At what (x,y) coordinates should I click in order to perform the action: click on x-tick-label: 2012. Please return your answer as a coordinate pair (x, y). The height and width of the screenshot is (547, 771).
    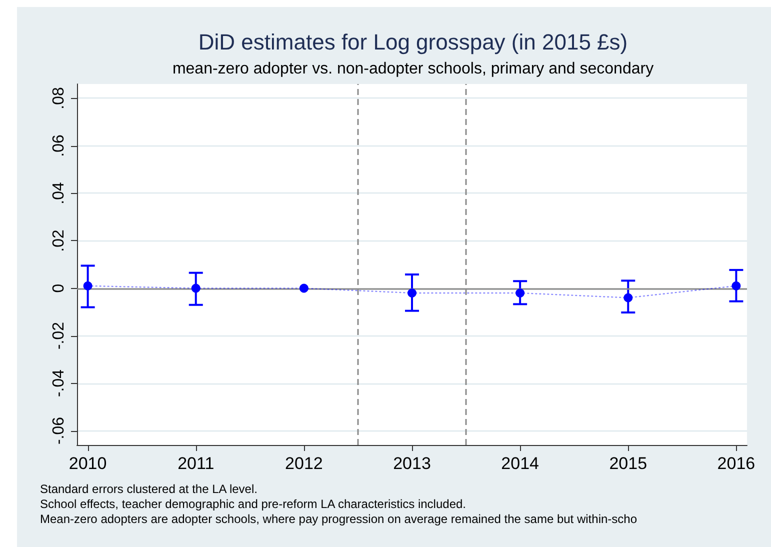
    Looking at the image, I should click on (304, 463).